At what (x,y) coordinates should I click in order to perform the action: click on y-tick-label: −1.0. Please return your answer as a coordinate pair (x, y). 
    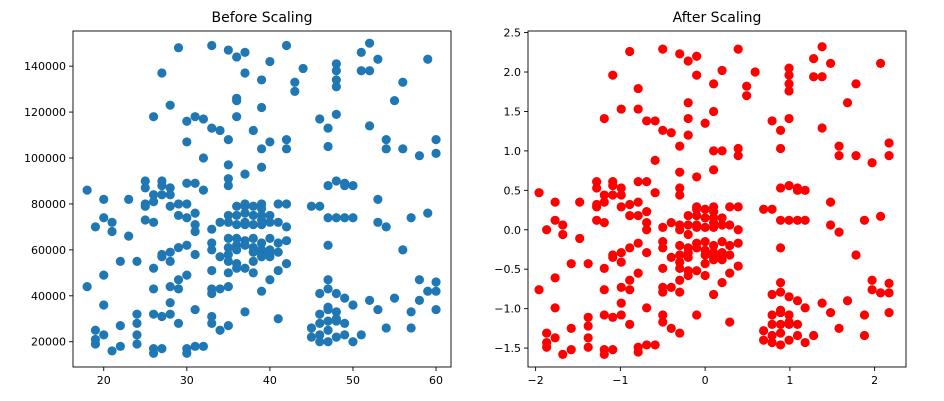
    Looking at the image, I should click on (507, 309).